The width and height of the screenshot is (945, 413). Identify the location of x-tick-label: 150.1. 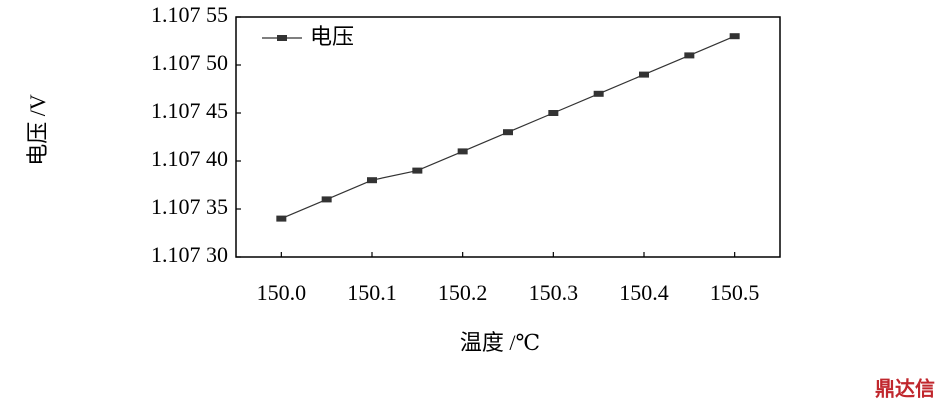
(372, 292).